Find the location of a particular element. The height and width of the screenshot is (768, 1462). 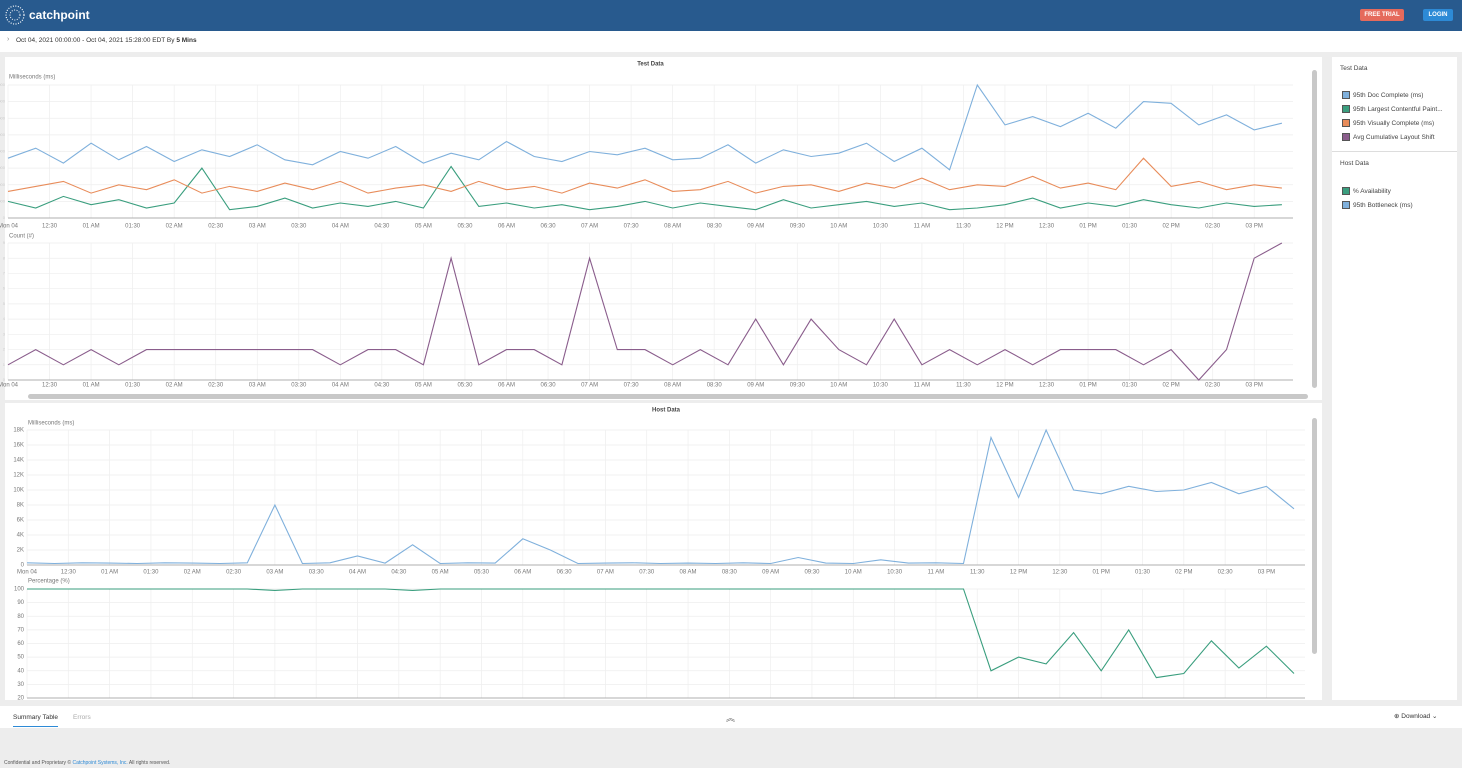

x-tick-label: 01 PM is located at coordinates (1101, 573).